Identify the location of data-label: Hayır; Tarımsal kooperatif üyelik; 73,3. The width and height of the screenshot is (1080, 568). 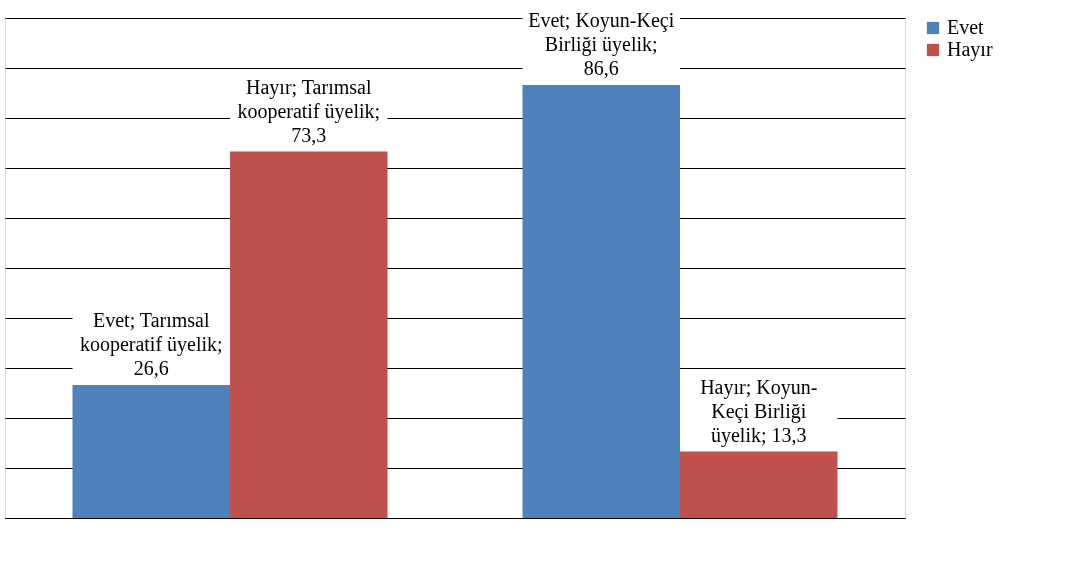
(309, 110).